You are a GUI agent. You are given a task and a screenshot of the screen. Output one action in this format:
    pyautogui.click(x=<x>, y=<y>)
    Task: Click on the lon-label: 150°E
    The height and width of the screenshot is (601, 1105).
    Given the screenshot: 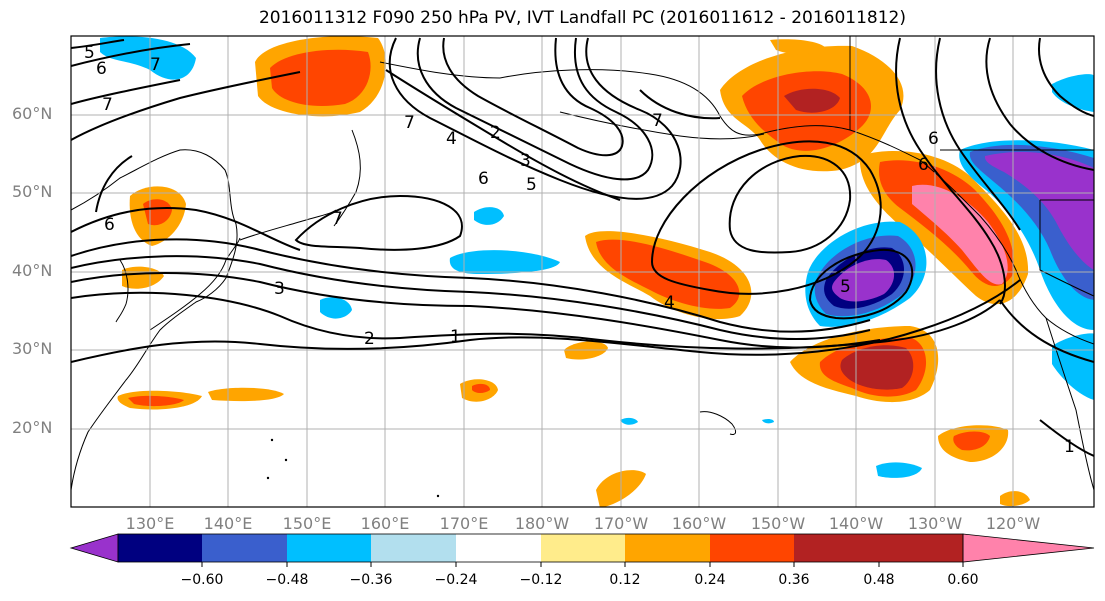 What is the action you would take?
    pyautogui.click(x=307, y=523)
    